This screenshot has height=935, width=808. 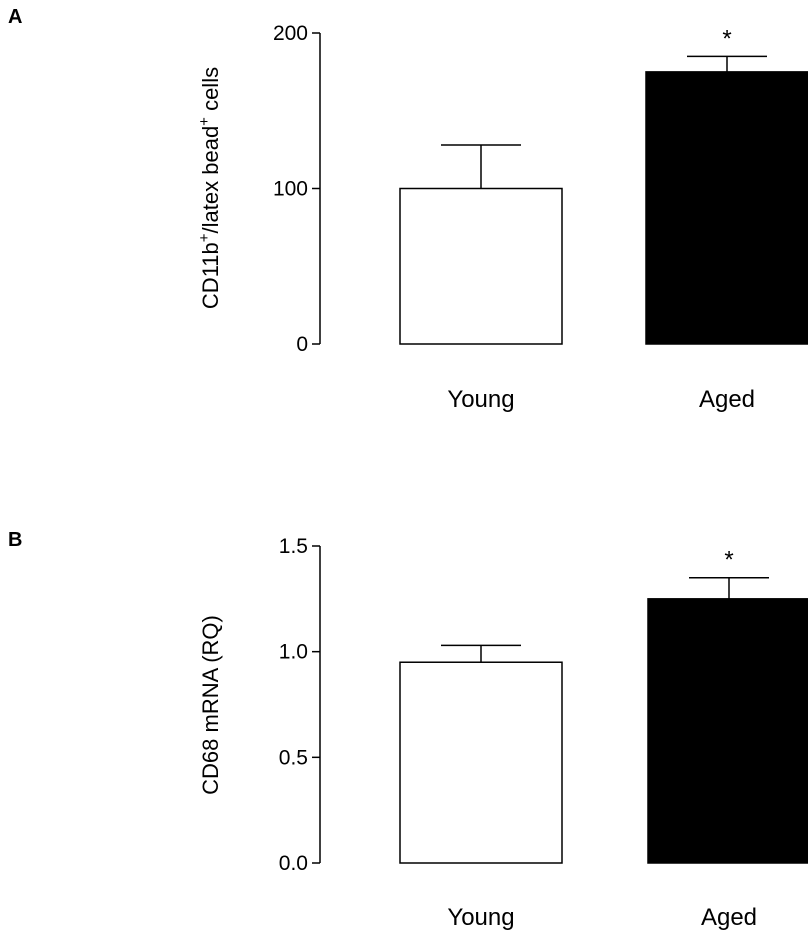 I want to click on chart-a-ylabel: CD11b+/latex bead+ cells, so click(x=209, y=188).